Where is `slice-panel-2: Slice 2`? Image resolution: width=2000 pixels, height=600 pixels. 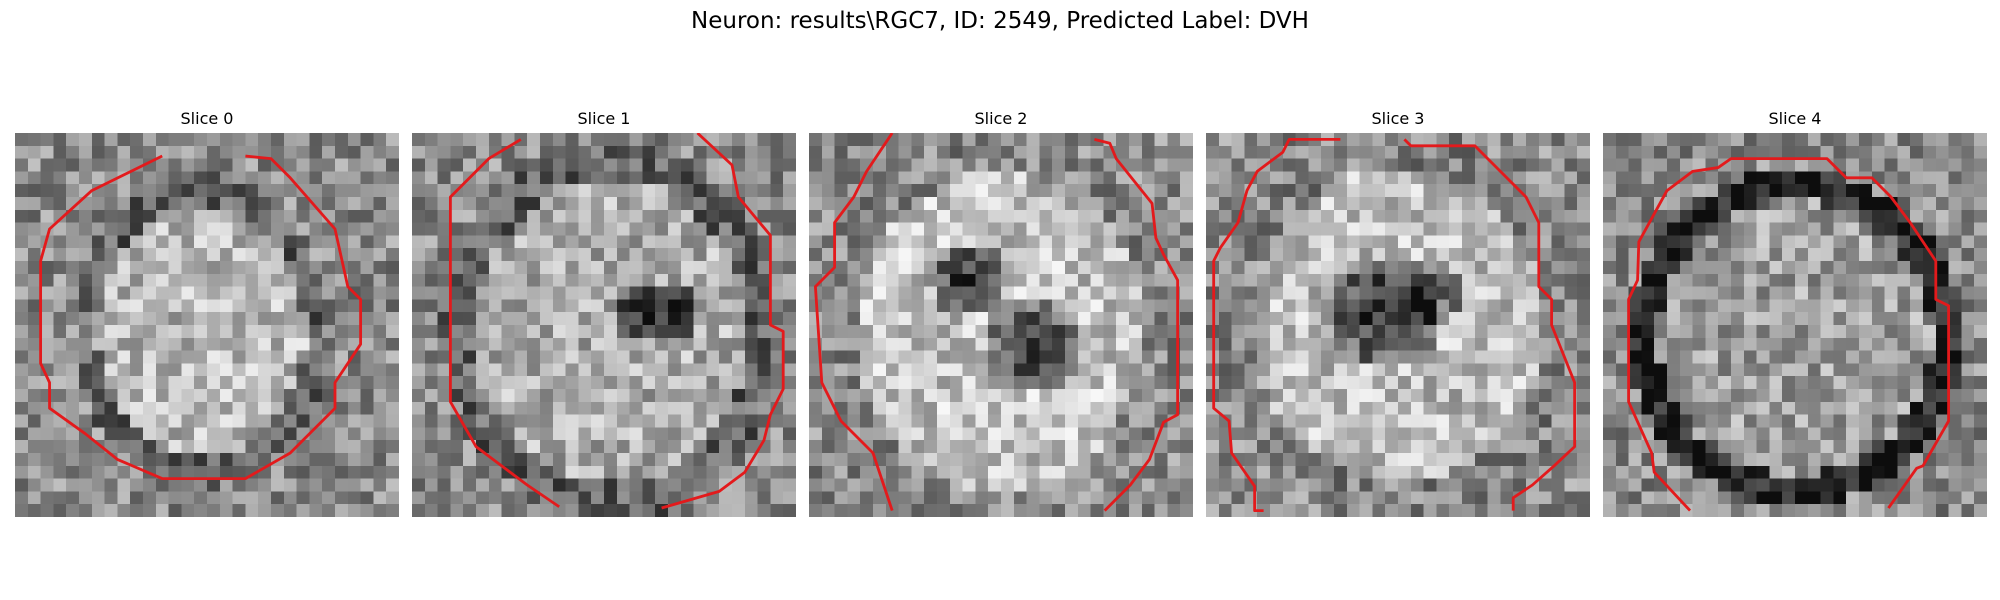
slice-panel-2: Slice 2 is located at coordinates (1001, 312).